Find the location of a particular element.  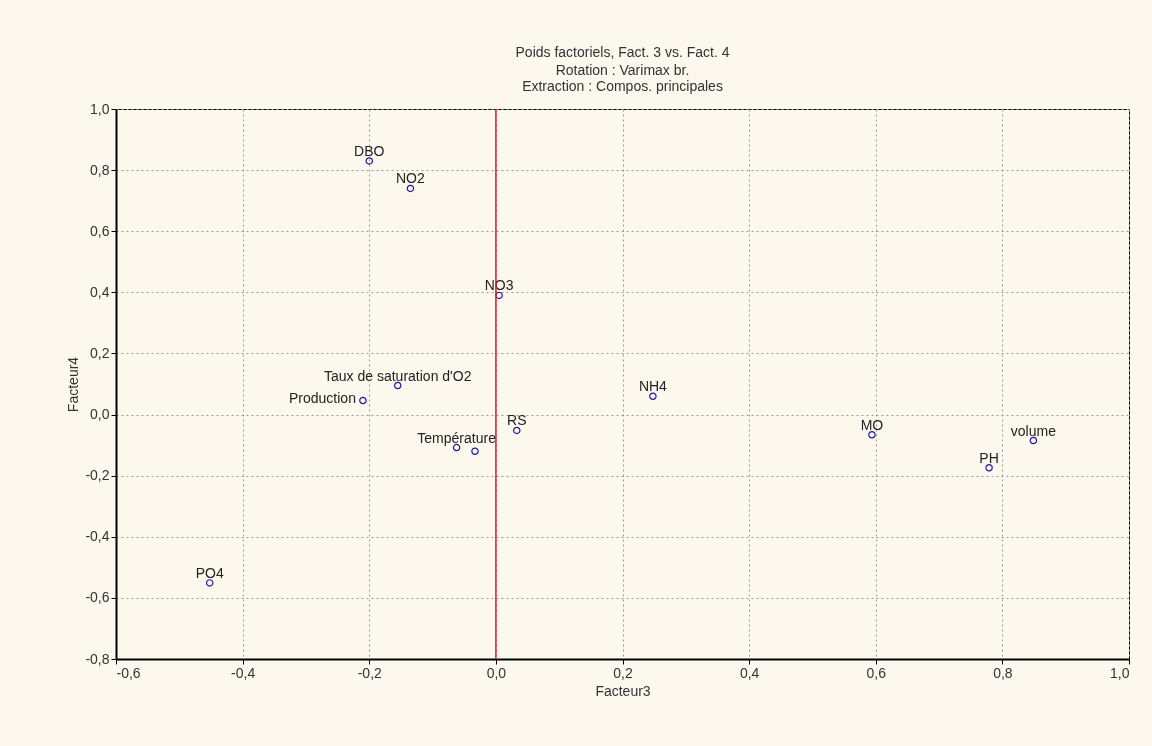

y-tick-label: -0,2 is located at coordinates (97, 475).